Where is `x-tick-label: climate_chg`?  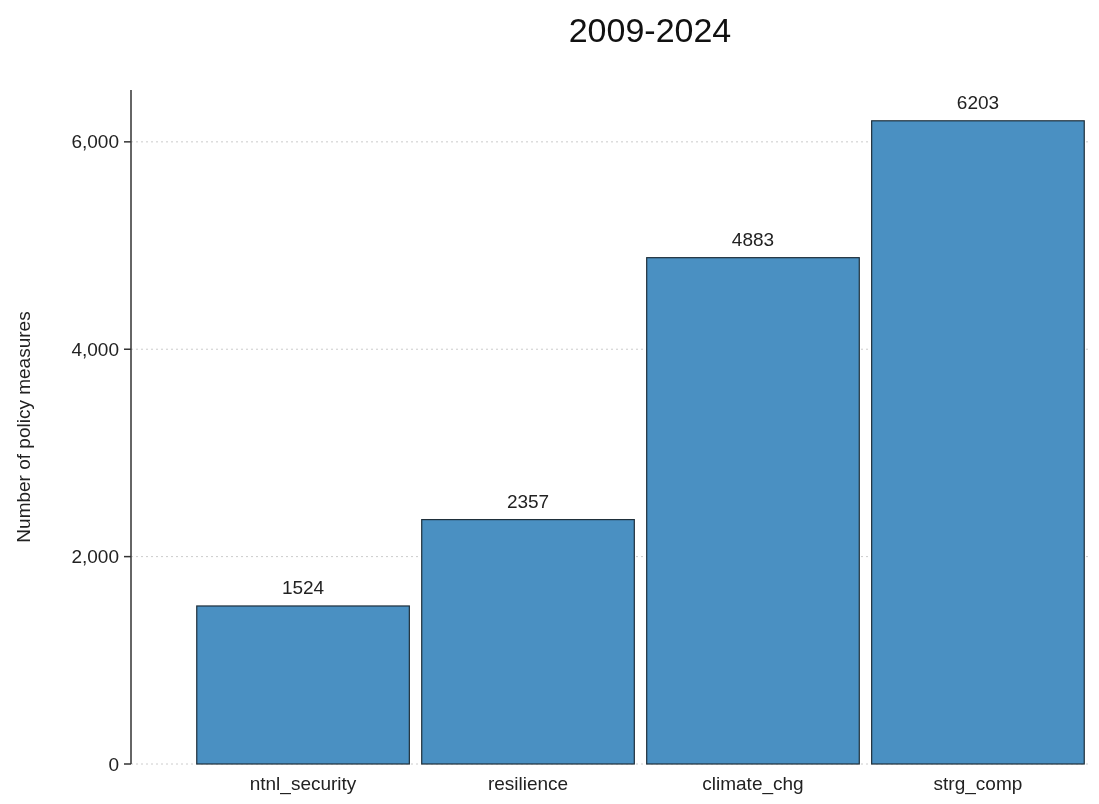
x-tick-label: climate_chg is located at coordinates (753, 784).